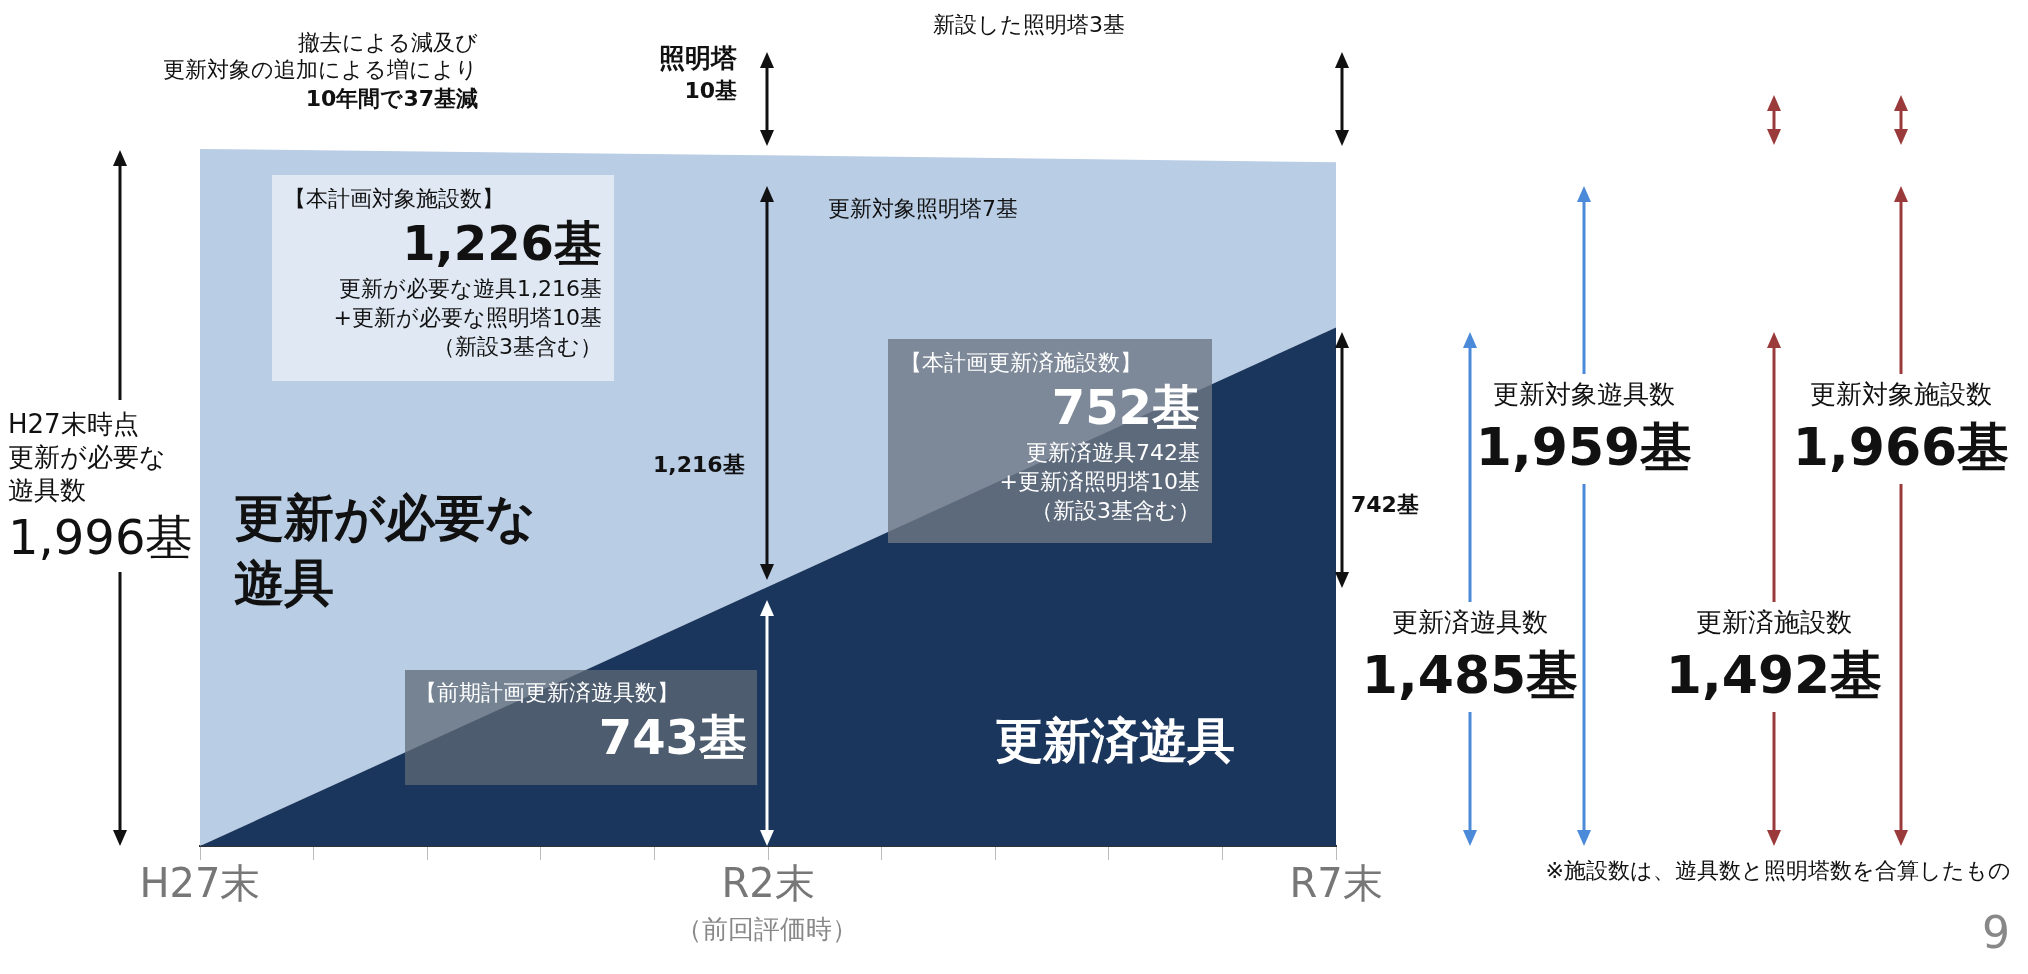 The image size is (2028, 974). What do you see at coordinates (923, 209) in the screenshot?
I see `annotation: 更新対象照明塔7基` at bounding box center [923, 209].